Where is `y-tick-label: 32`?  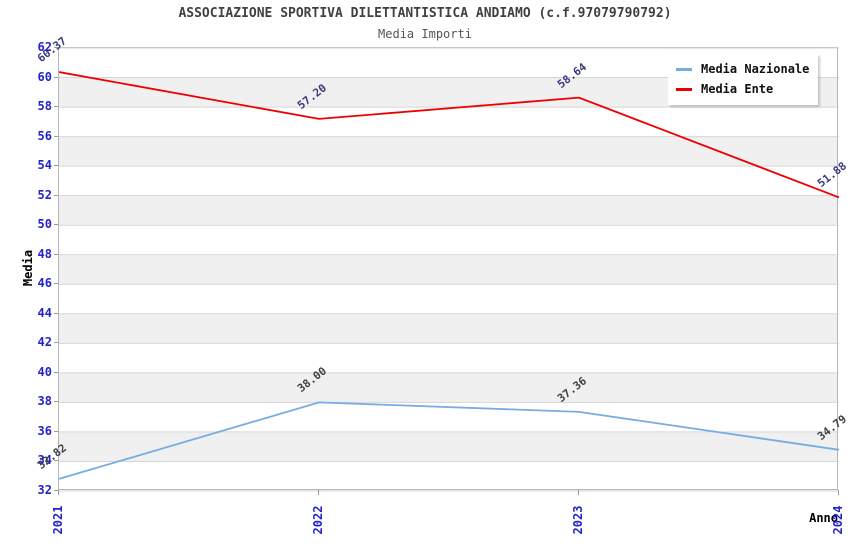
y-tick-label: 32 is located at coordinates (44, 490).